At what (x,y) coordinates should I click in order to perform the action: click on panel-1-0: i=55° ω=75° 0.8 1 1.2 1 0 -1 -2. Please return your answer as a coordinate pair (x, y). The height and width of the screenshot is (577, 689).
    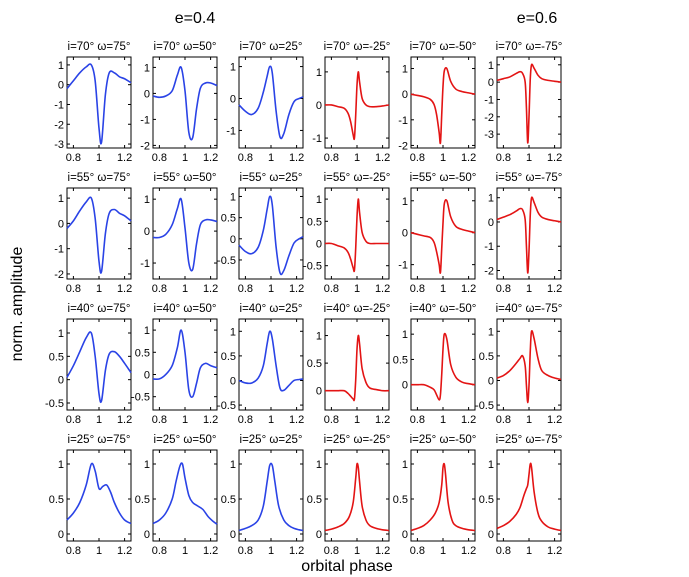
    Looking at the image, I should click on (93, 233).